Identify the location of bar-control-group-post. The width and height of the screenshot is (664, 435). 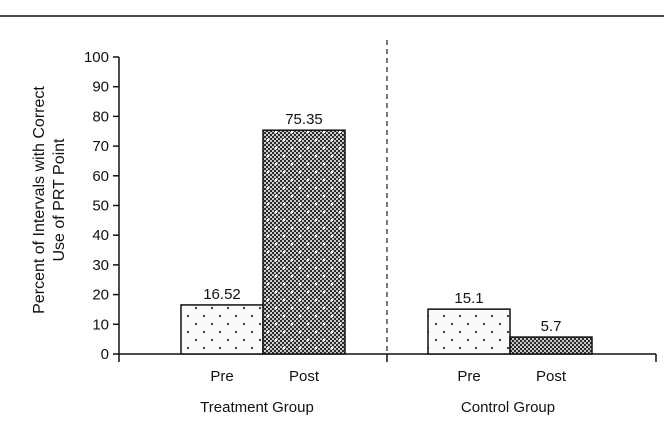
(551, 345).